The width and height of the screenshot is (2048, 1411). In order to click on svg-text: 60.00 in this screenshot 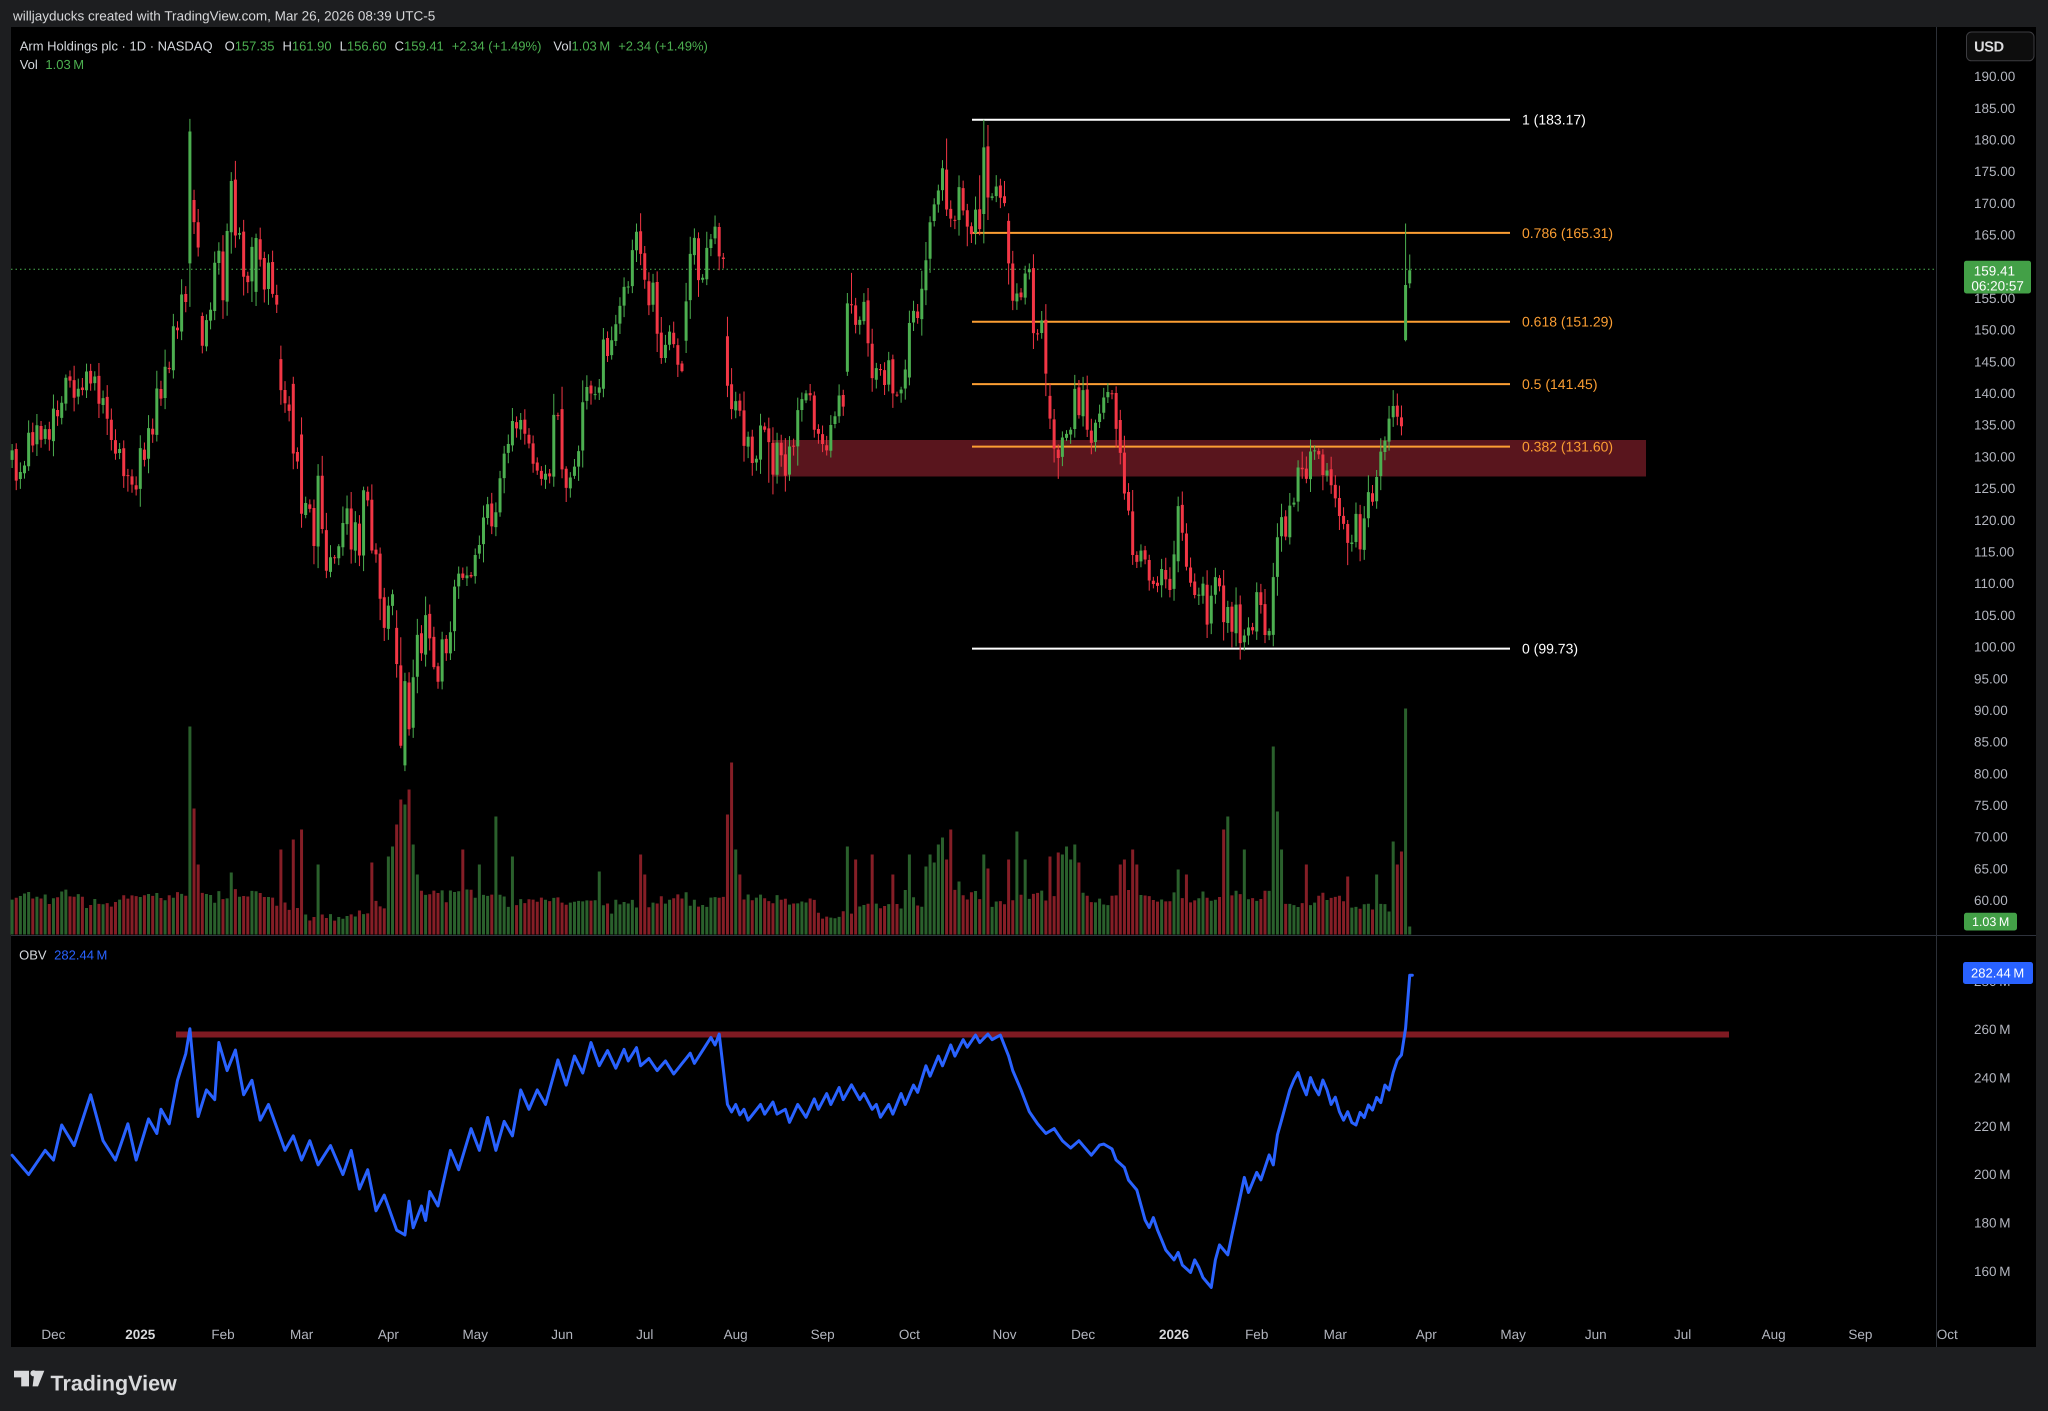, I will do `click(1991, 900)`.